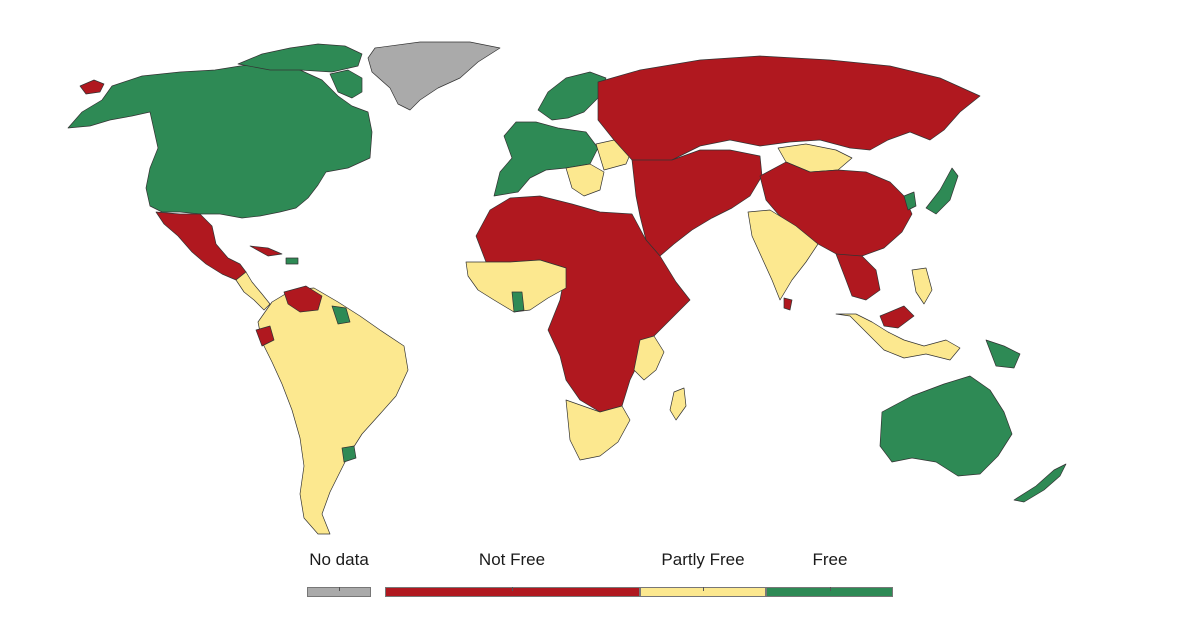 This screenshot has height=630, width=1200. I want to click on region-western-europe, so click(546, 159).